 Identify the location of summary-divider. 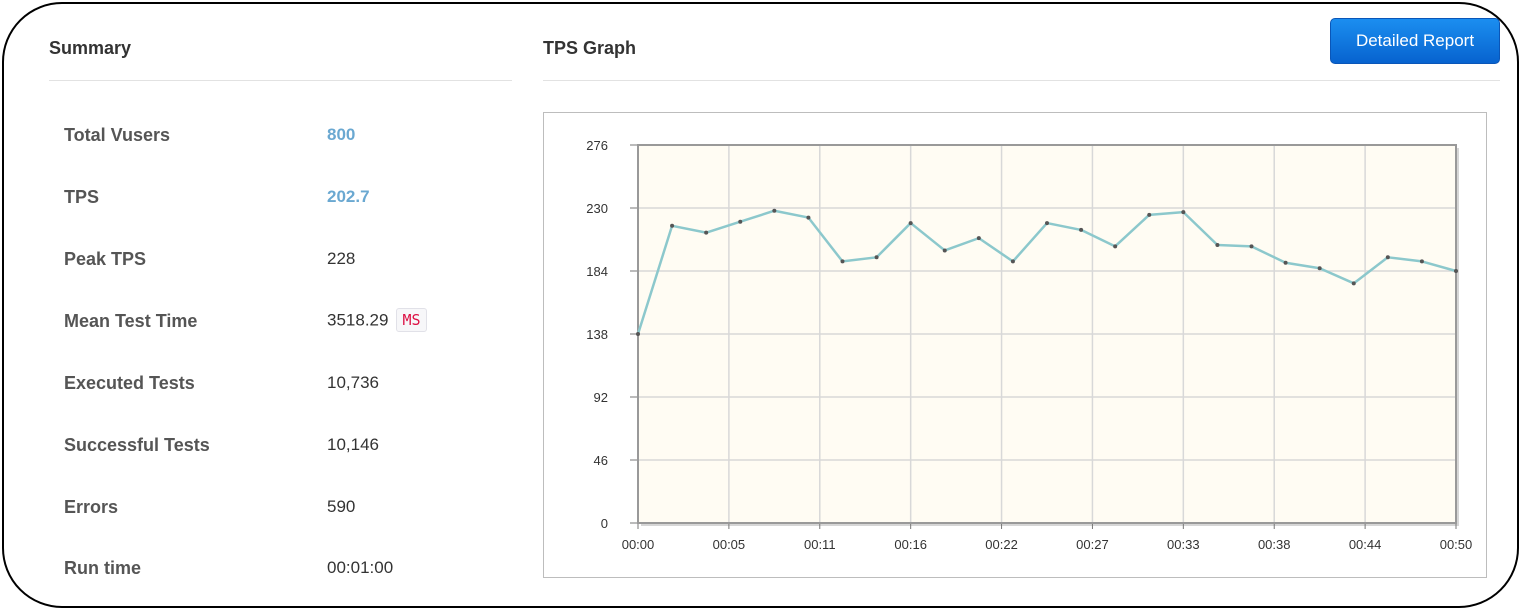
(280, 80).